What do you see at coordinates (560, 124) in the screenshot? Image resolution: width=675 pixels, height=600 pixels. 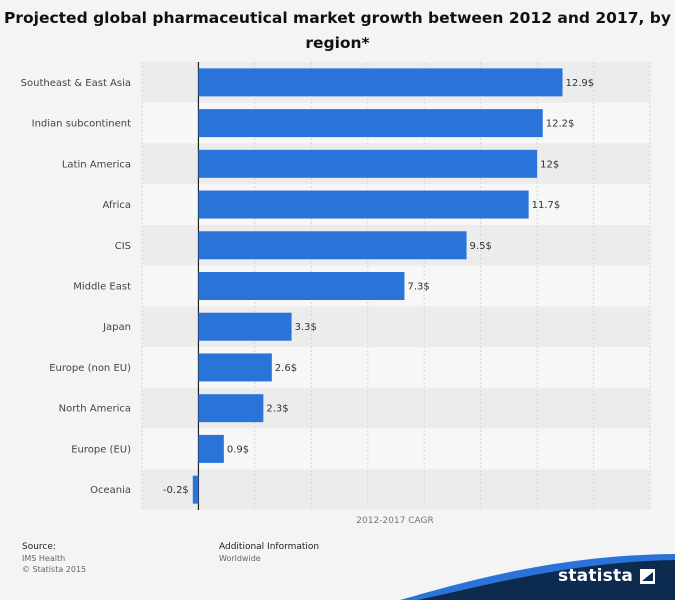 I see `data-label: 12.2$` at bounding box center [560, 124].